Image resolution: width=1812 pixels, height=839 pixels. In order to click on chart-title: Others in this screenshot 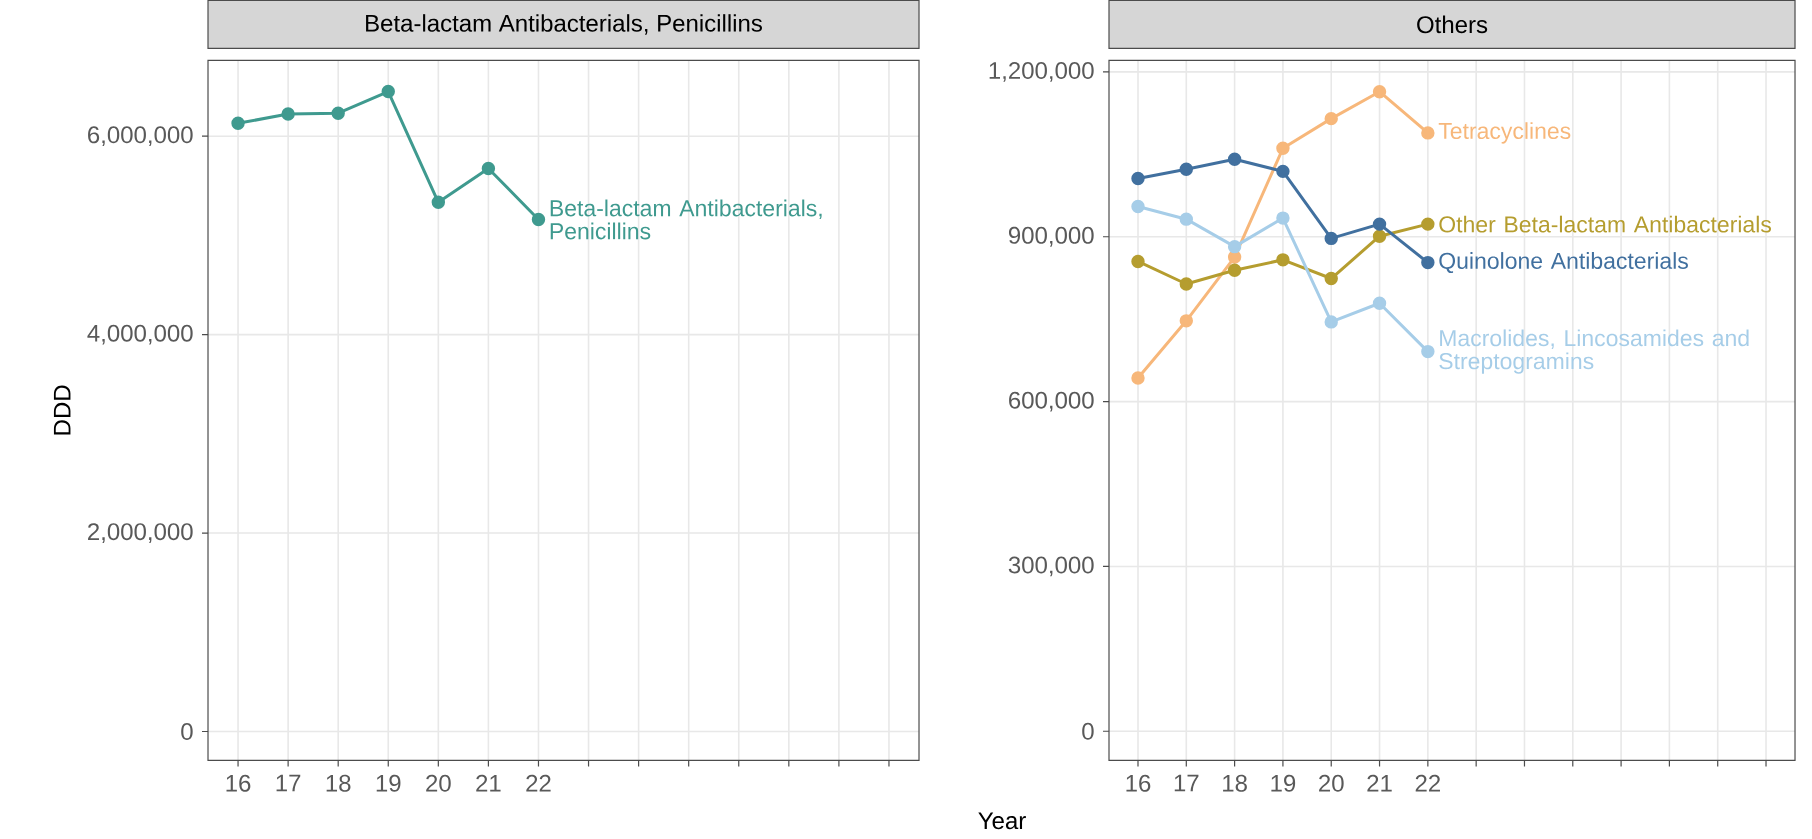, I will do `click(1452, 24)`.